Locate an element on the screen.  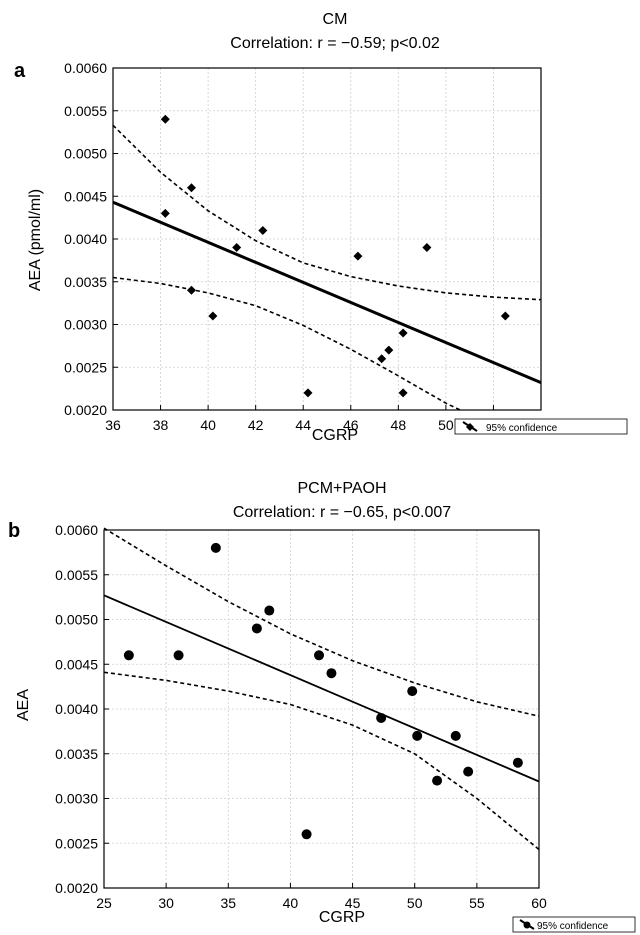
x-axis-label-b: CGRP is located at coordinates (342, 917).